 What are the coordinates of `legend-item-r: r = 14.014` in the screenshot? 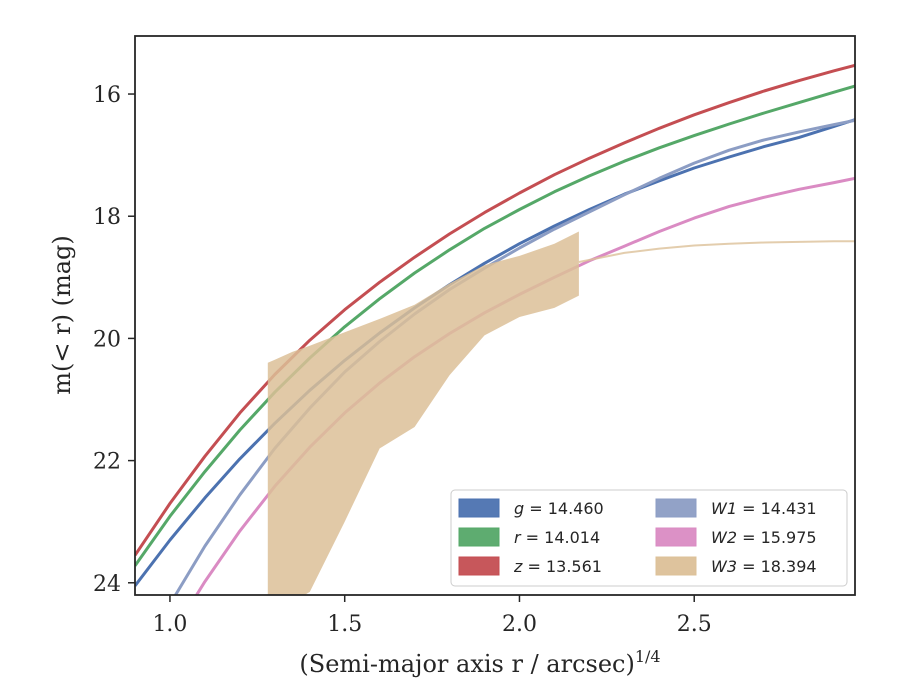 It's located at (529, 537).